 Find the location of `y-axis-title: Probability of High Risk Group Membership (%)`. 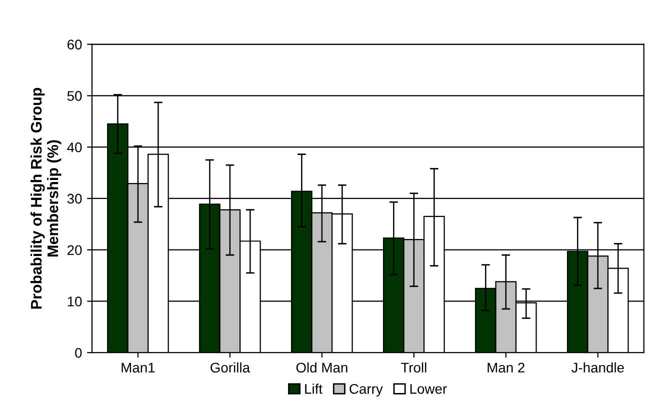

y-axis-title: Probability of High Risk Group Membership (%) is located at coordinates (46, 198).